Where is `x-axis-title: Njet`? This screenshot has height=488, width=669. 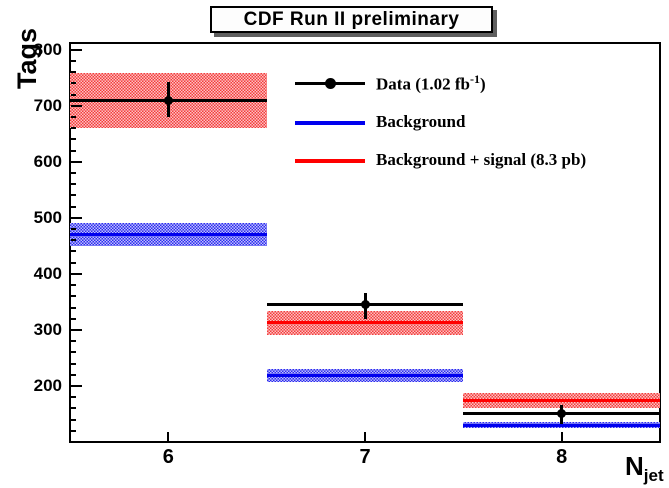
x-axis-title: Njet is located at coordinates (644, 468).